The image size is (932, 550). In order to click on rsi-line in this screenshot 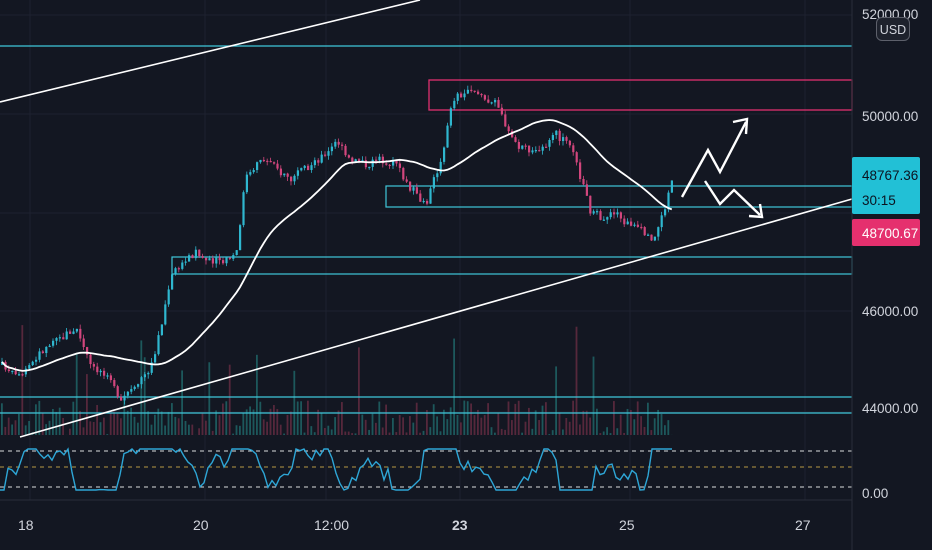, I will do `click(336, 469)`.